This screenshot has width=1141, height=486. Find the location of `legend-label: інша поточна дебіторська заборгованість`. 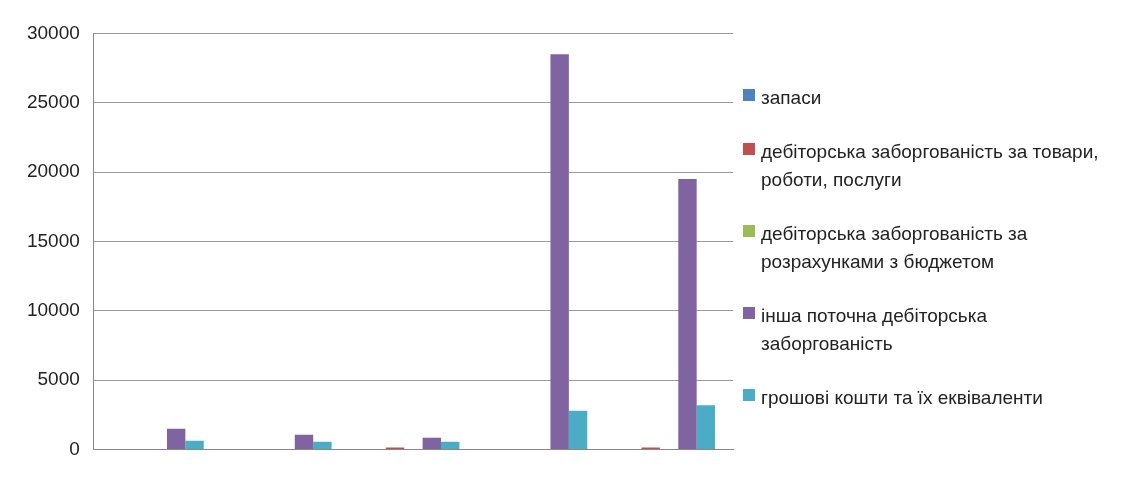

legend-label: інша поточна дебіторська заборгованість is located at coordinates (874, 330).